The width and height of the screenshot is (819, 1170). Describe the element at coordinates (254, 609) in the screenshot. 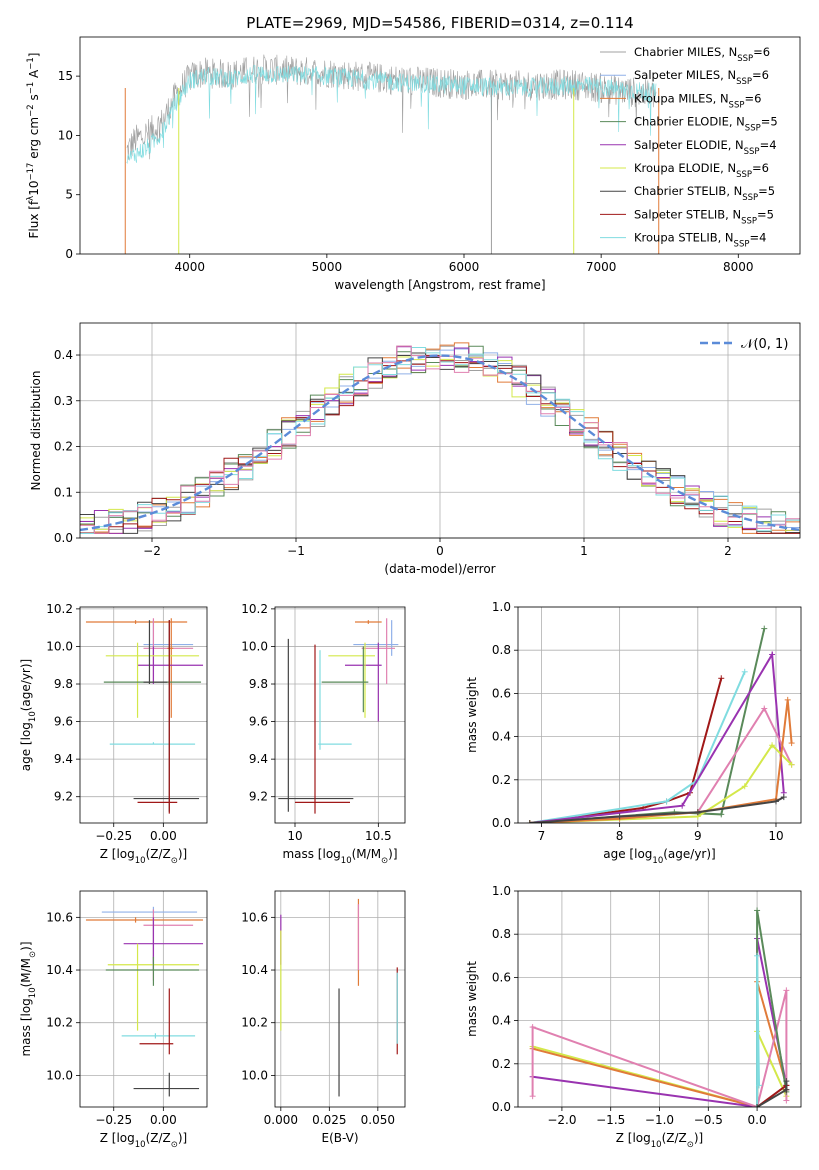

I see `age-mass-ytick-label: 10.2` at that location.